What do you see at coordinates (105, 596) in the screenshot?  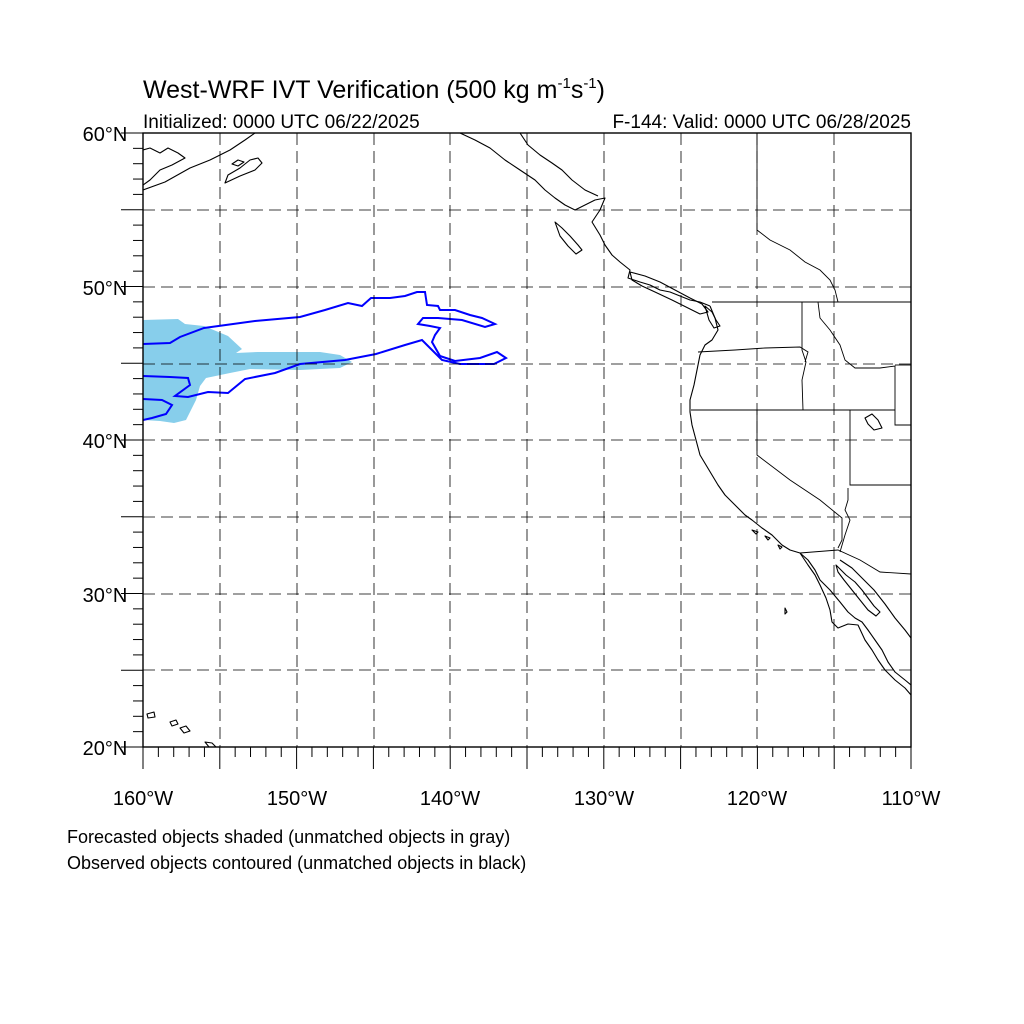 I see `lat-label-30: 30°N` at bounding box center [105, 596].